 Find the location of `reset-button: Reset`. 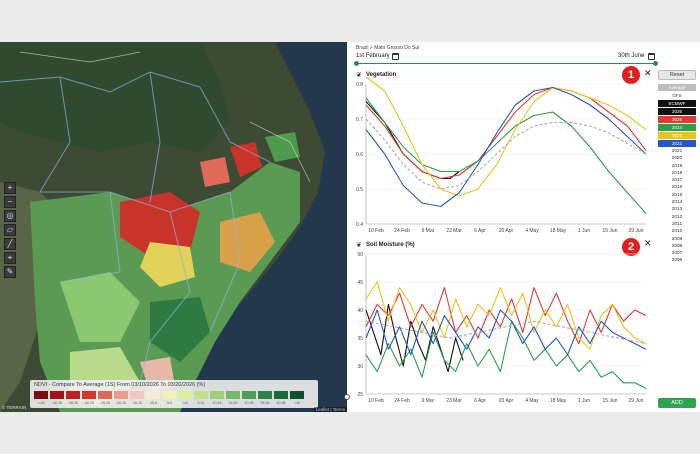

reset-button: Reset is located at coordinates (677, 75).